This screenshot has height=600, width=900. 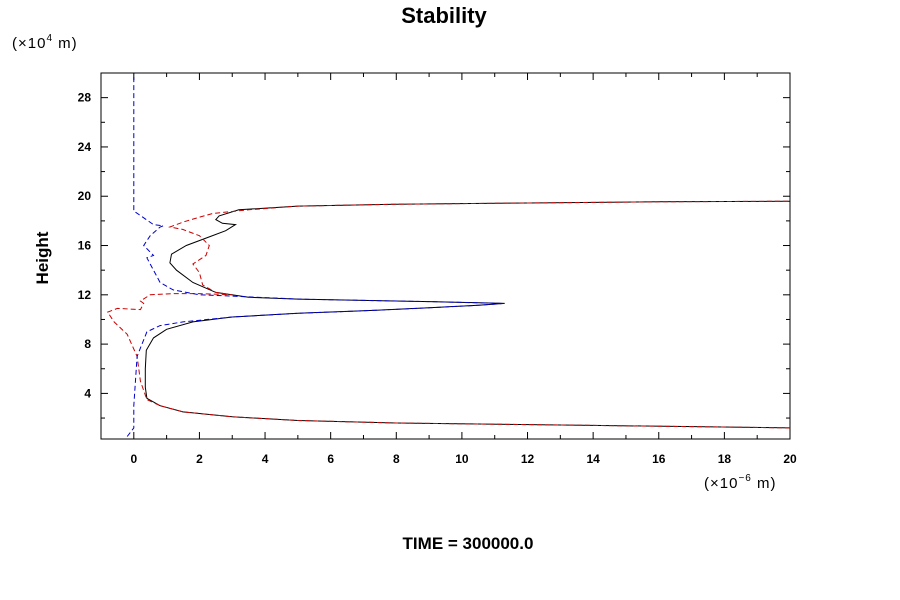 What do you see at coordinates (330, 459) in the screenshot?
I see `x-tick-label: 6` at bounding box center [330, 459].